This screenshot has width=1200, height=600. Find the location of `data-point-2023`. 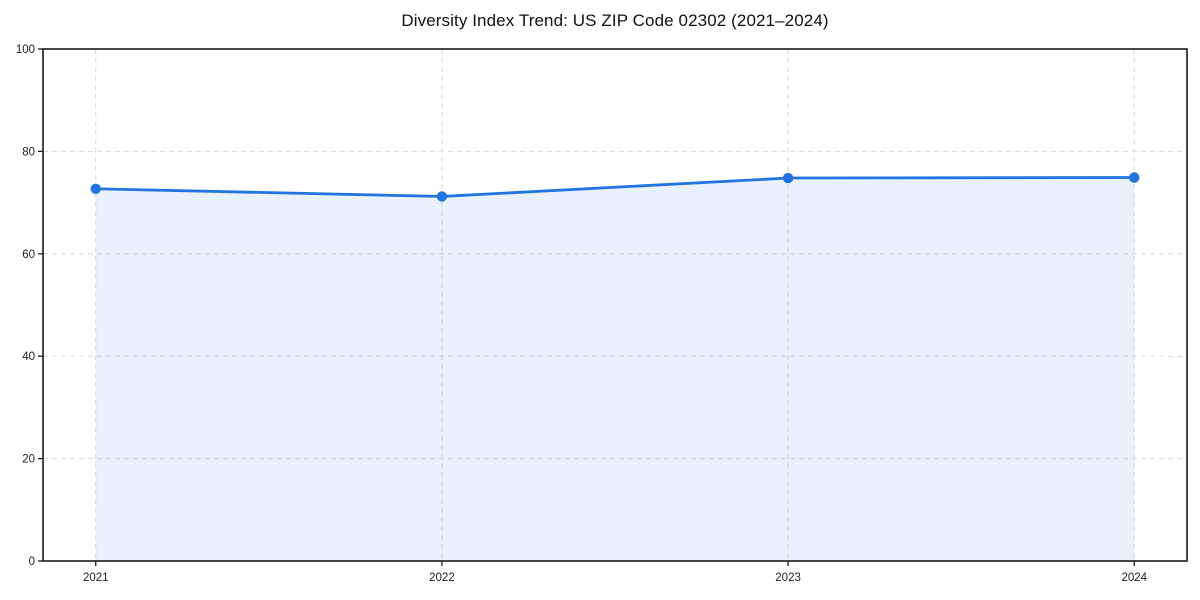

data-point-2023 is located at coordinates (788, 178).